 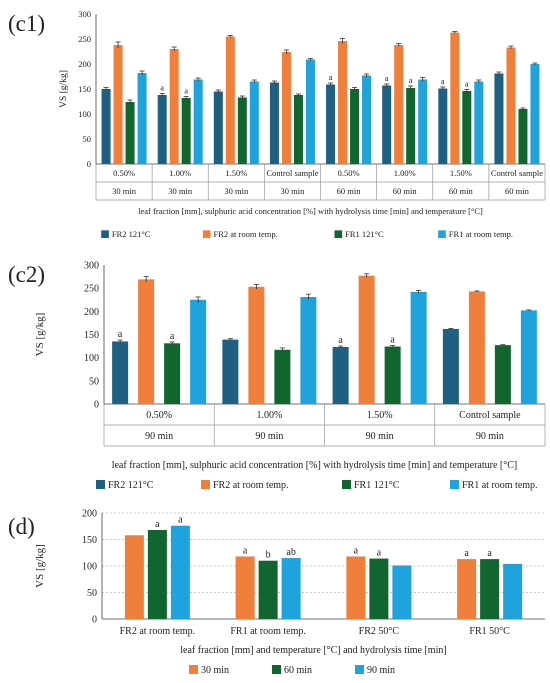 What do you see at coordinates (198, 351) in the screenshot?
I see `bar-c2-s3-c0` at bounding box center [198, 351].